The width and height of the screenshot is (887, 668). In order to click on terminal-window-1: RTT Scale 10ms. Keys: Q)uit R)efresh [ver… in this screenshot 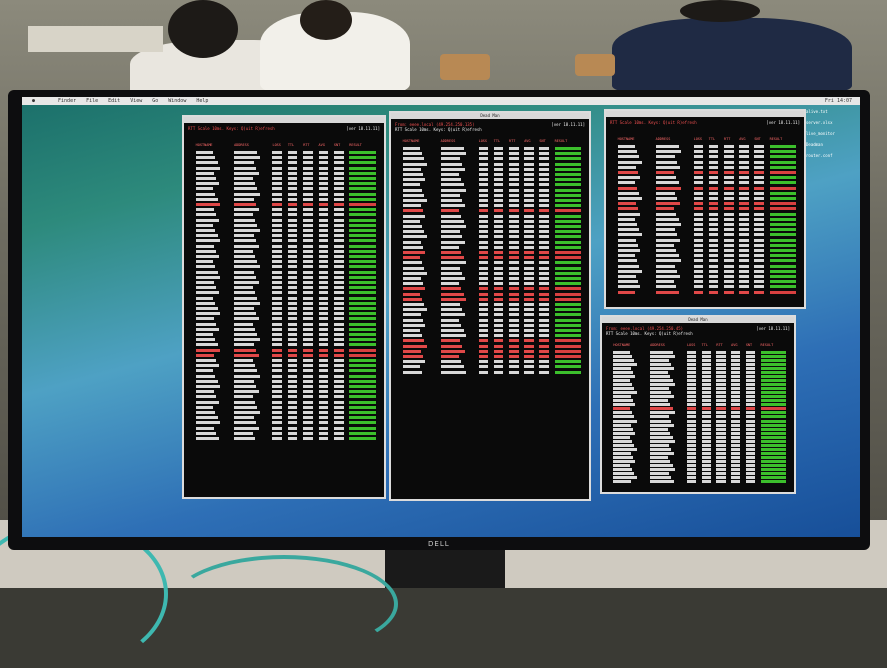, I will do `click(284, 307)`.